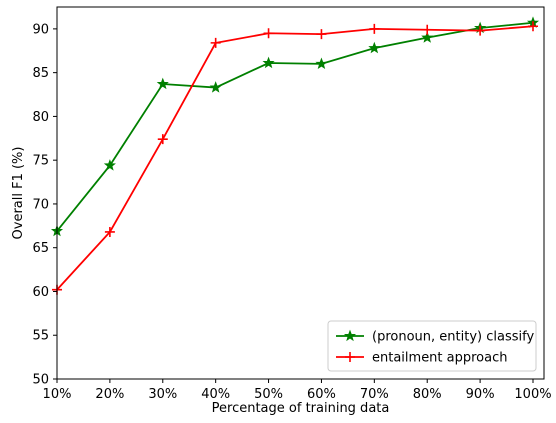 The width and height of the screenshot is (556, 423). I want to click on x-tick-label: 80%, so click(427, 394).